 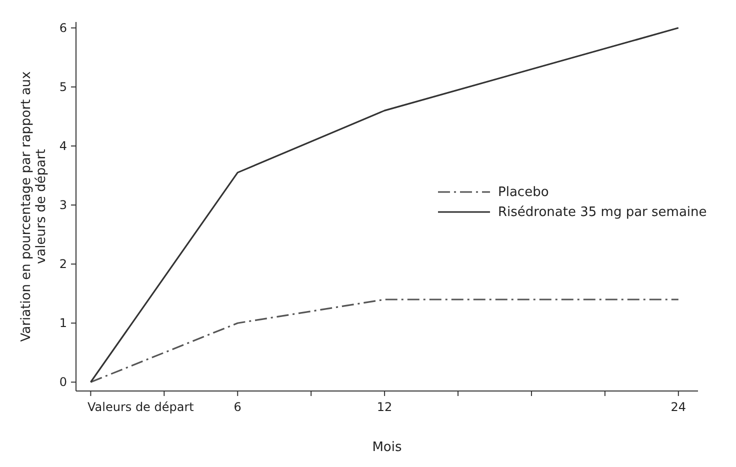 What do you see at coordinates (63, 145) in the screenshot?
I see `y-tick-label: 4` at bounding box center [63, 145].